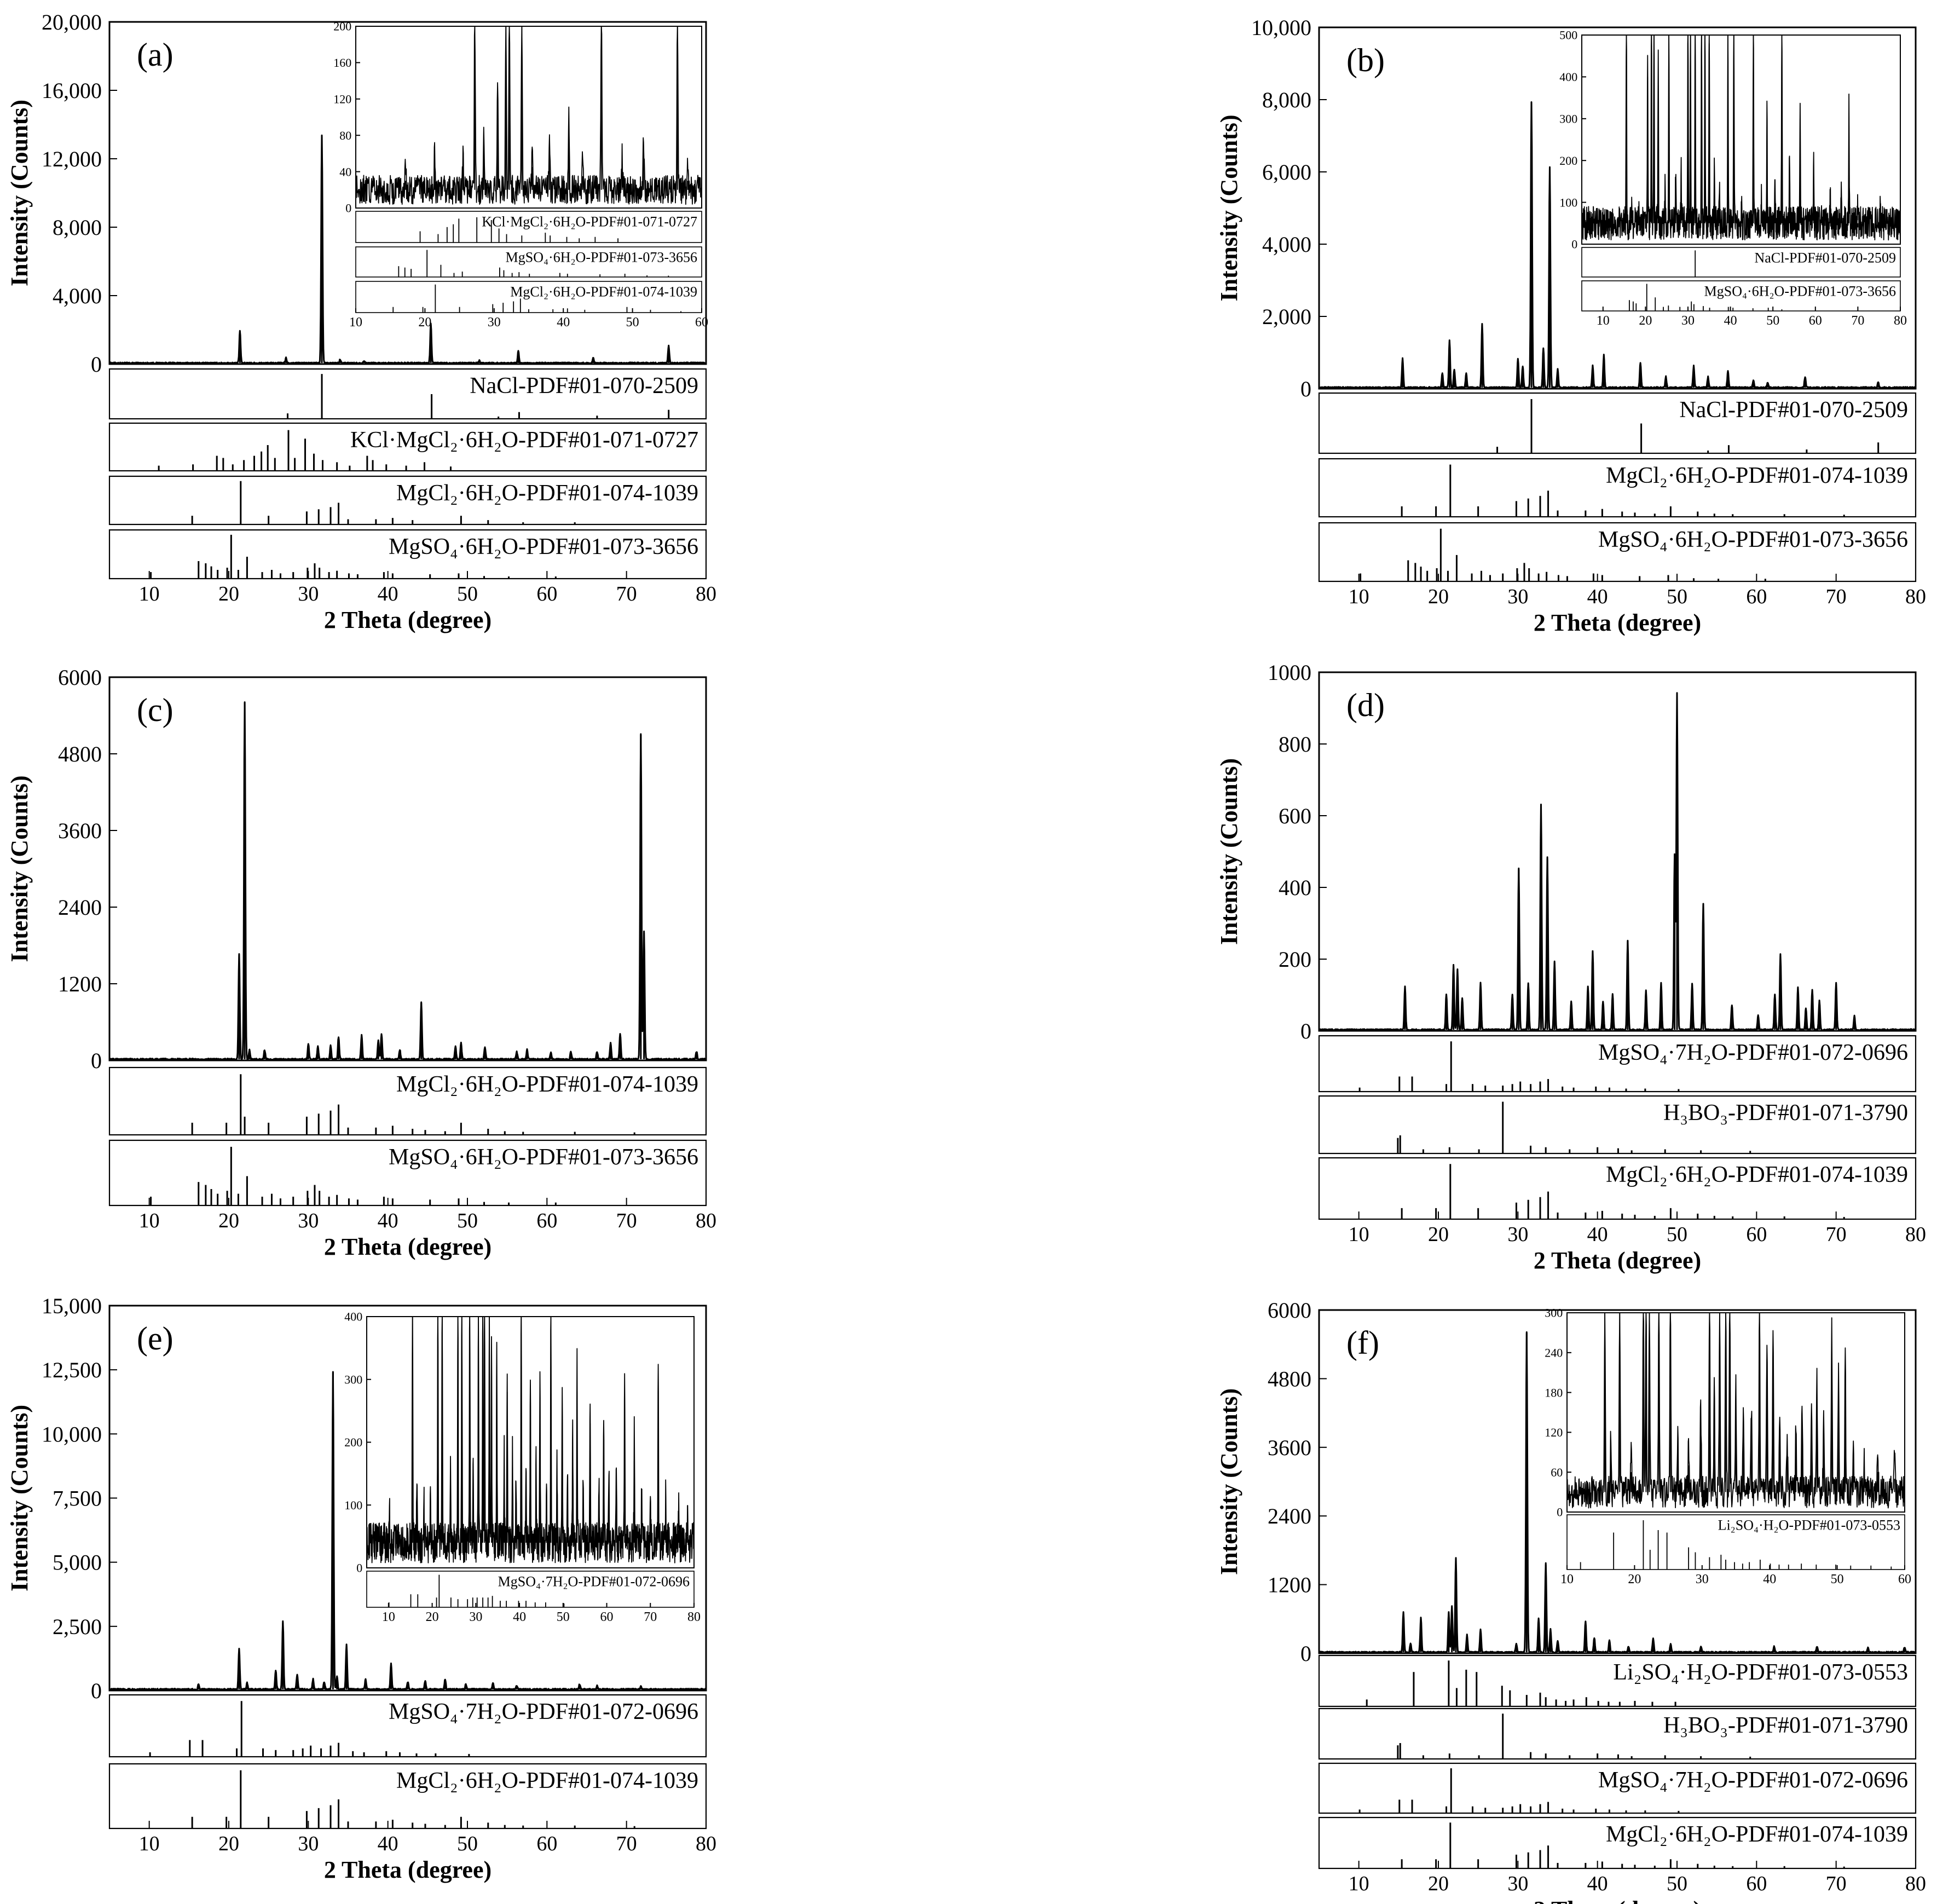 This screenshot has width=1937, height=1904. Describe the element at coordinates (1568, 35) in the screenshot. I see `panel-b-inset-y-tick-label-5: 500` at that location.